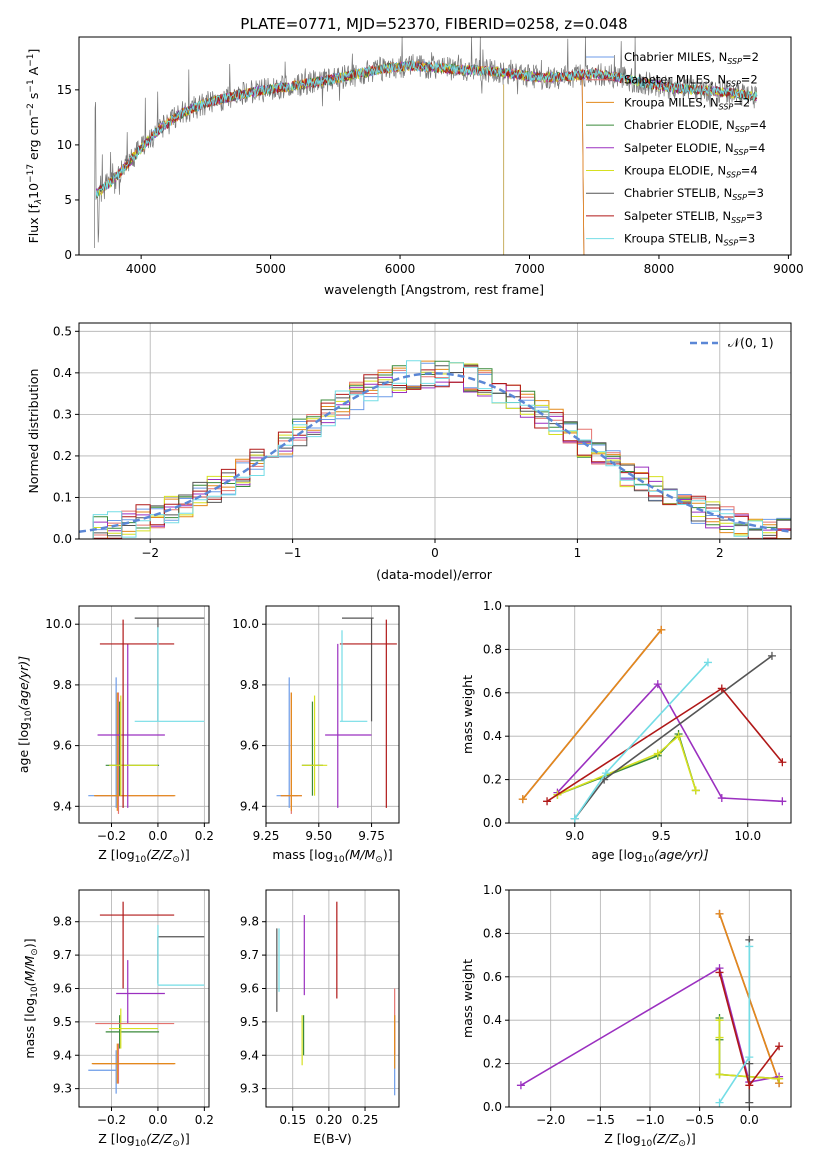 Image resolution: width=819 pixels, height=1170 pixels. What do you see at coordinates (249, 1089) in the screenshot?
I see `ytick-label: 9.3` at bounding box center [249, 1089].